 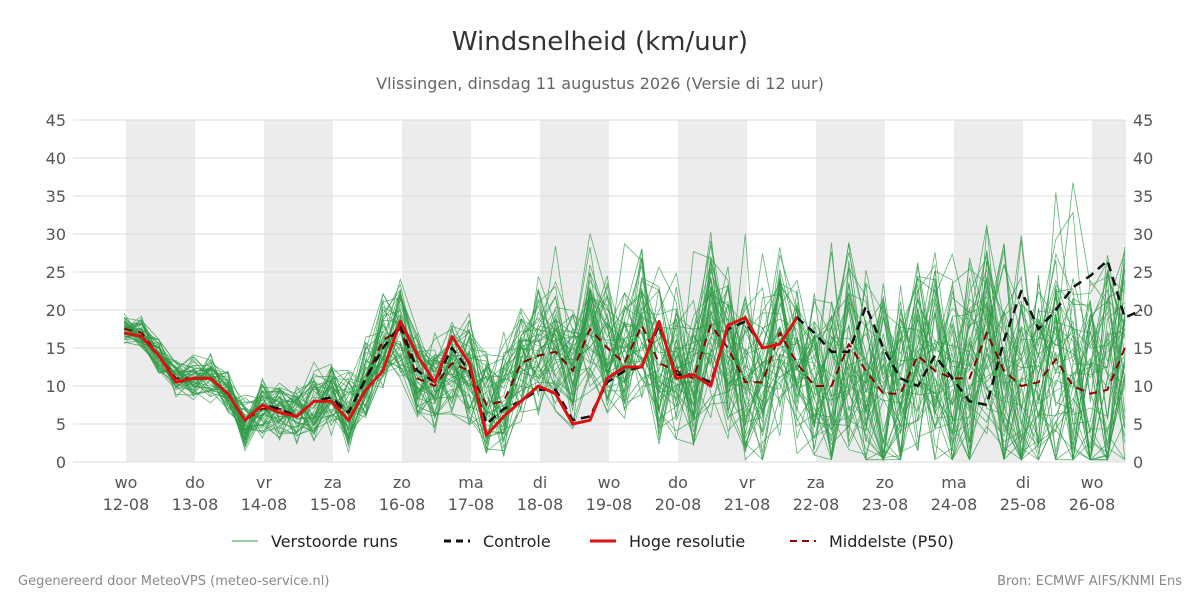 I want to click on x-tick-date: 16-08, so click(x=402, y=504).